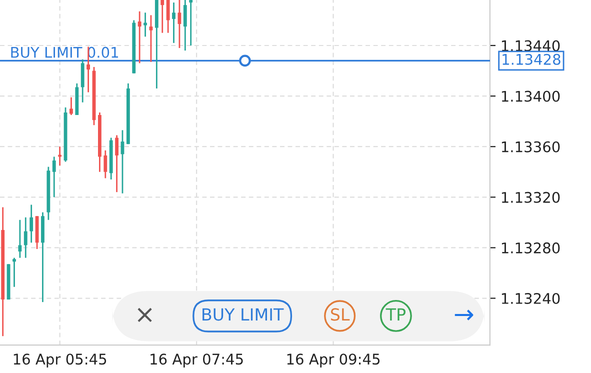  What do you see at coordinates (531, 248) in the screenshot?
I see `y-tick-label: 1.13280` at bounding box center [531, 248].